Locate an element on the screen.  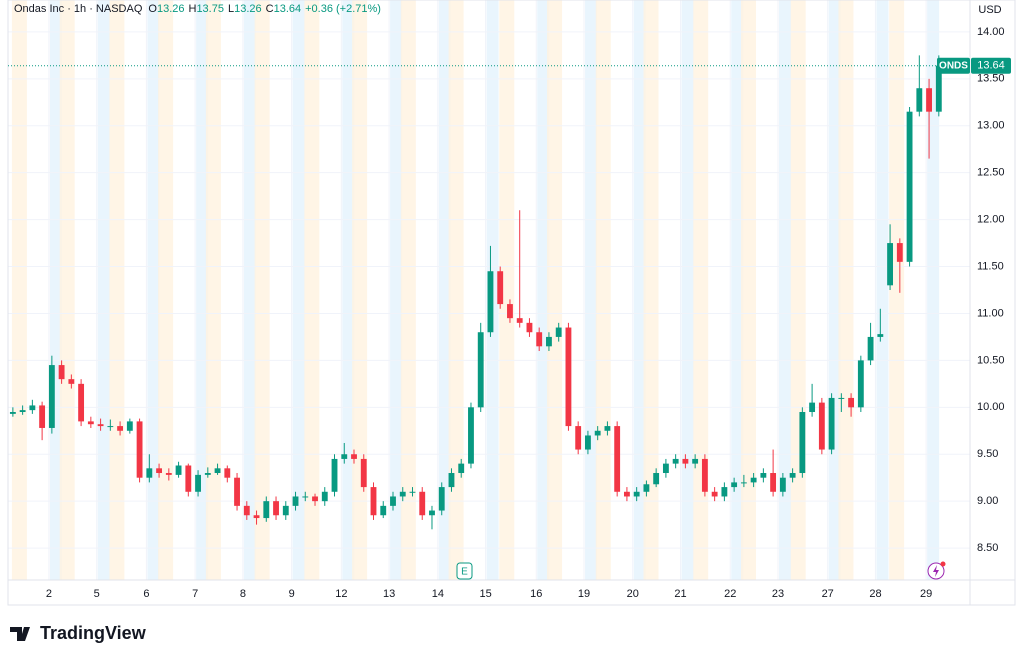
ohlc-value: 13.75 is located at coordinates (210, 9).